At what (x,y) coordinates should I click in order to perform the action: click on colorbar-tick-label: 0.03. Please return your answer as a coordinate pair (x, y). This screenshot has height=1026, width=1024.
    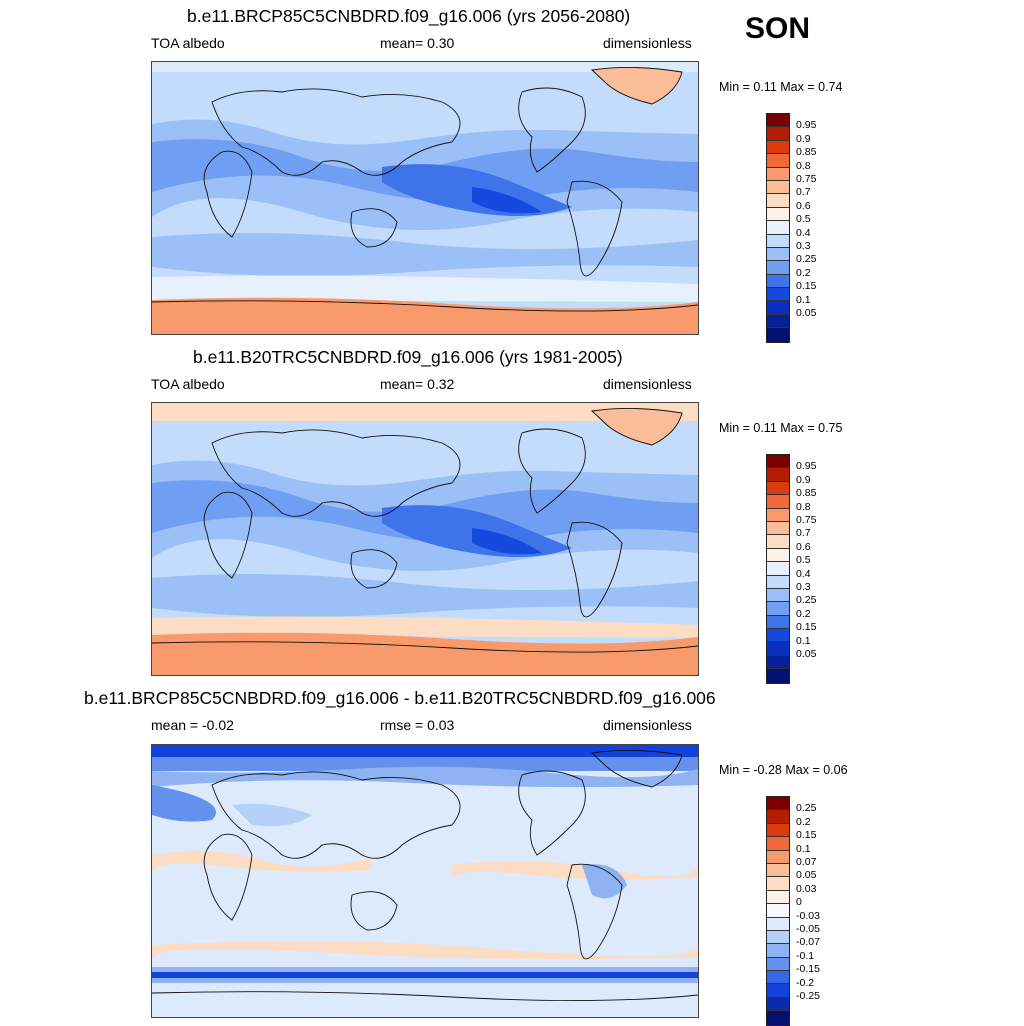
    Looking at the image, I should click on (806, 888).